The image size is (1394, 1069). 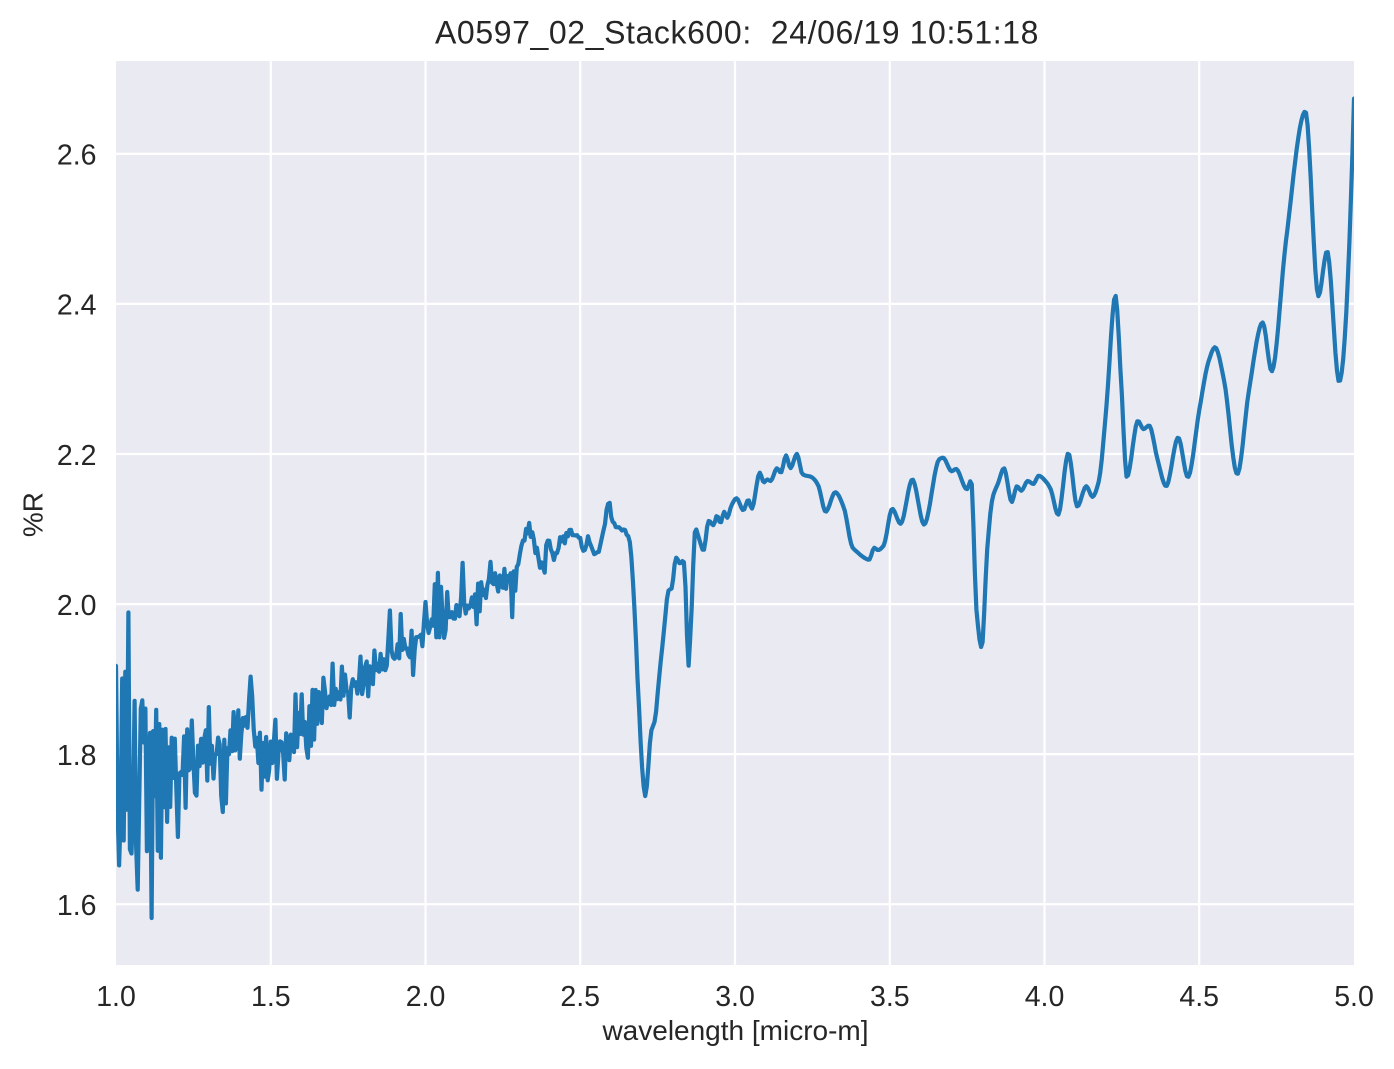 I want to click on svg-text: 4.5, so click(x=1199, y=997).